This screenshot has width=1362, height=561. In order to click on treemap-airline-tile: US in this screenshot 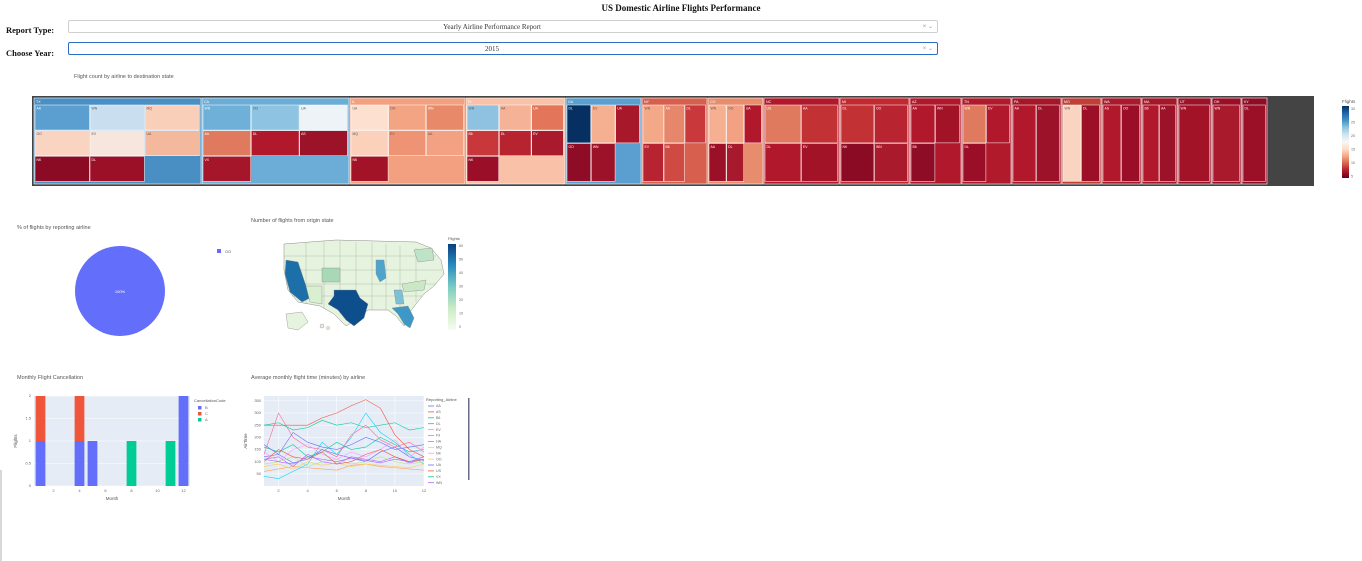, I will do `click(783, 124)`.